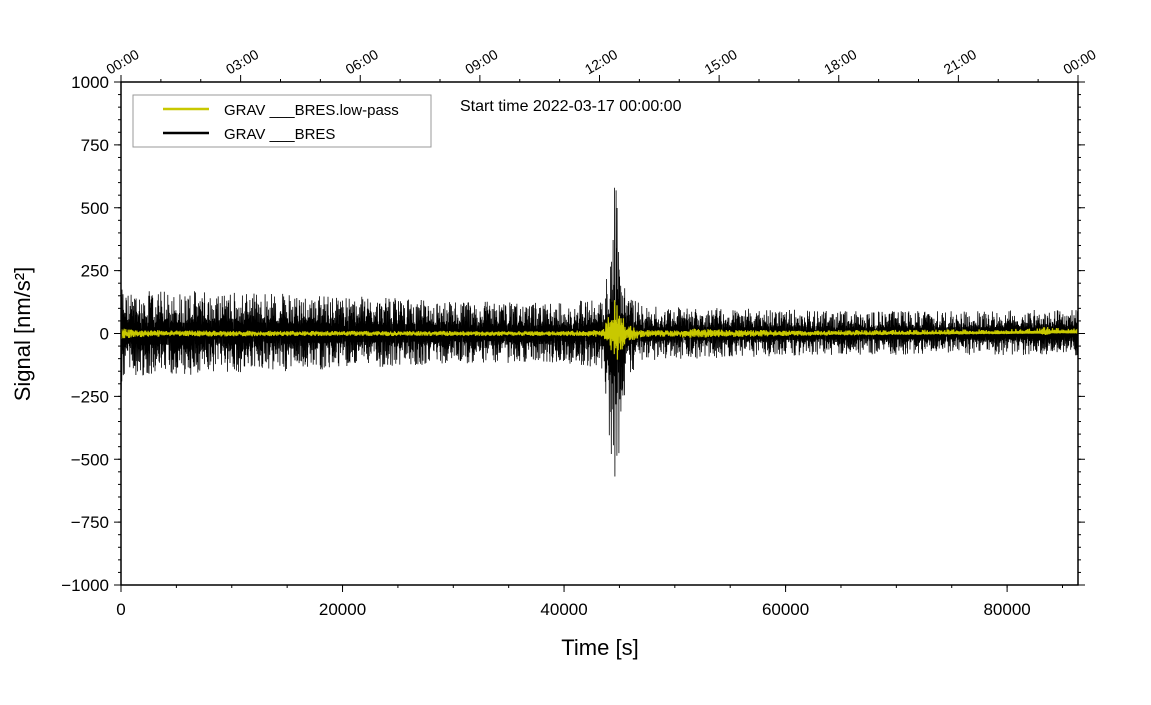 The image size is (1151, 705). Describe the element at coordinates (242, 61) in the screenshot. I see `top-tick-label: 03:00` at that location.